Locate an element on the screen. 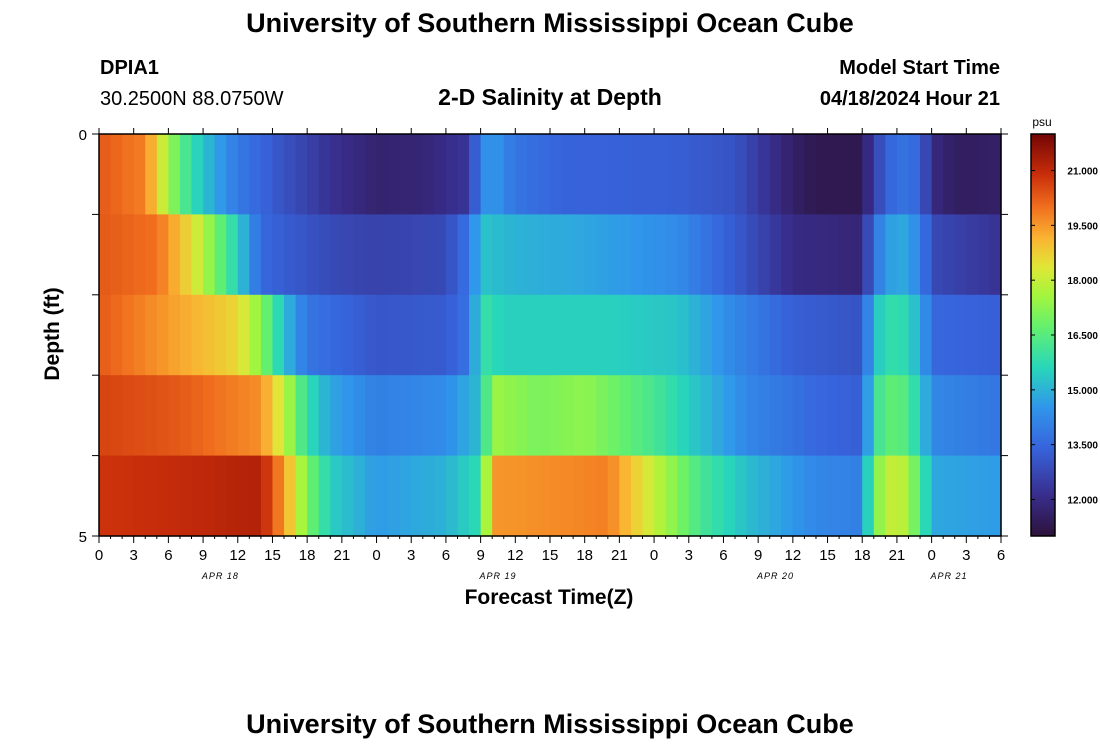 Image resolution: width=1100 pixels, height=750 pixels. x-tick-label: 21 is located at coordinates (619, 555).